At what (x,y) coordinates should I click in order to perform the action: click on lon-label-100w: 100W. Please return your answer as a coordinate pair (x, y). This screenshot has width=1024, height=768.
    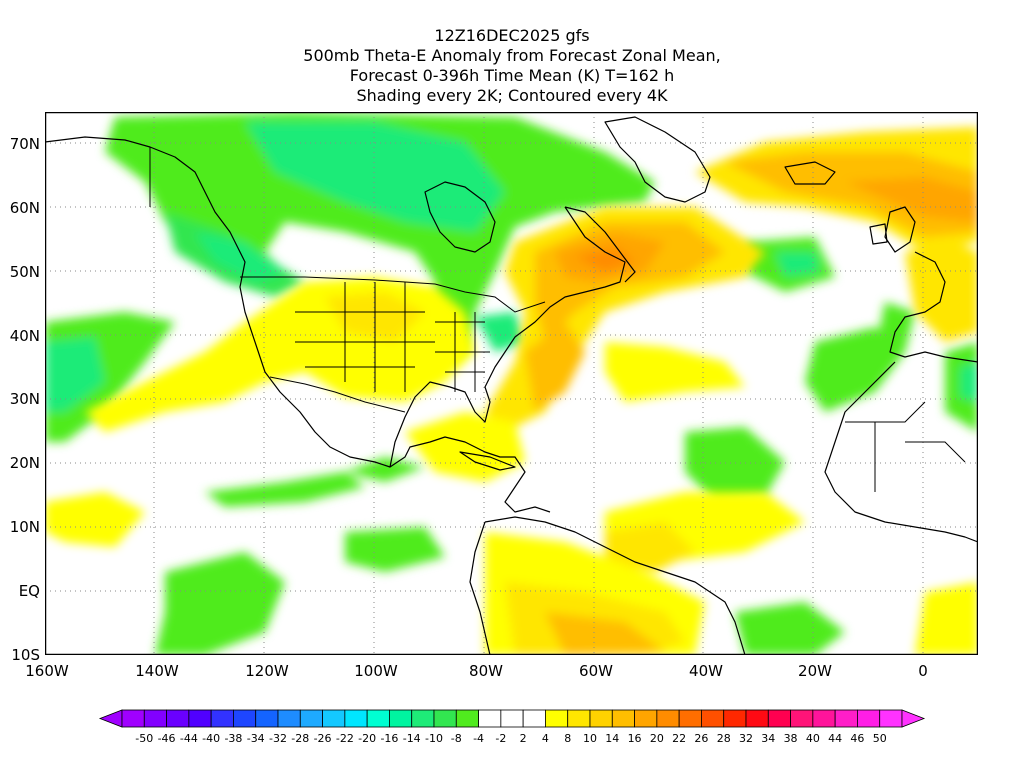
    Looking at the image, I should click on (376, 671).